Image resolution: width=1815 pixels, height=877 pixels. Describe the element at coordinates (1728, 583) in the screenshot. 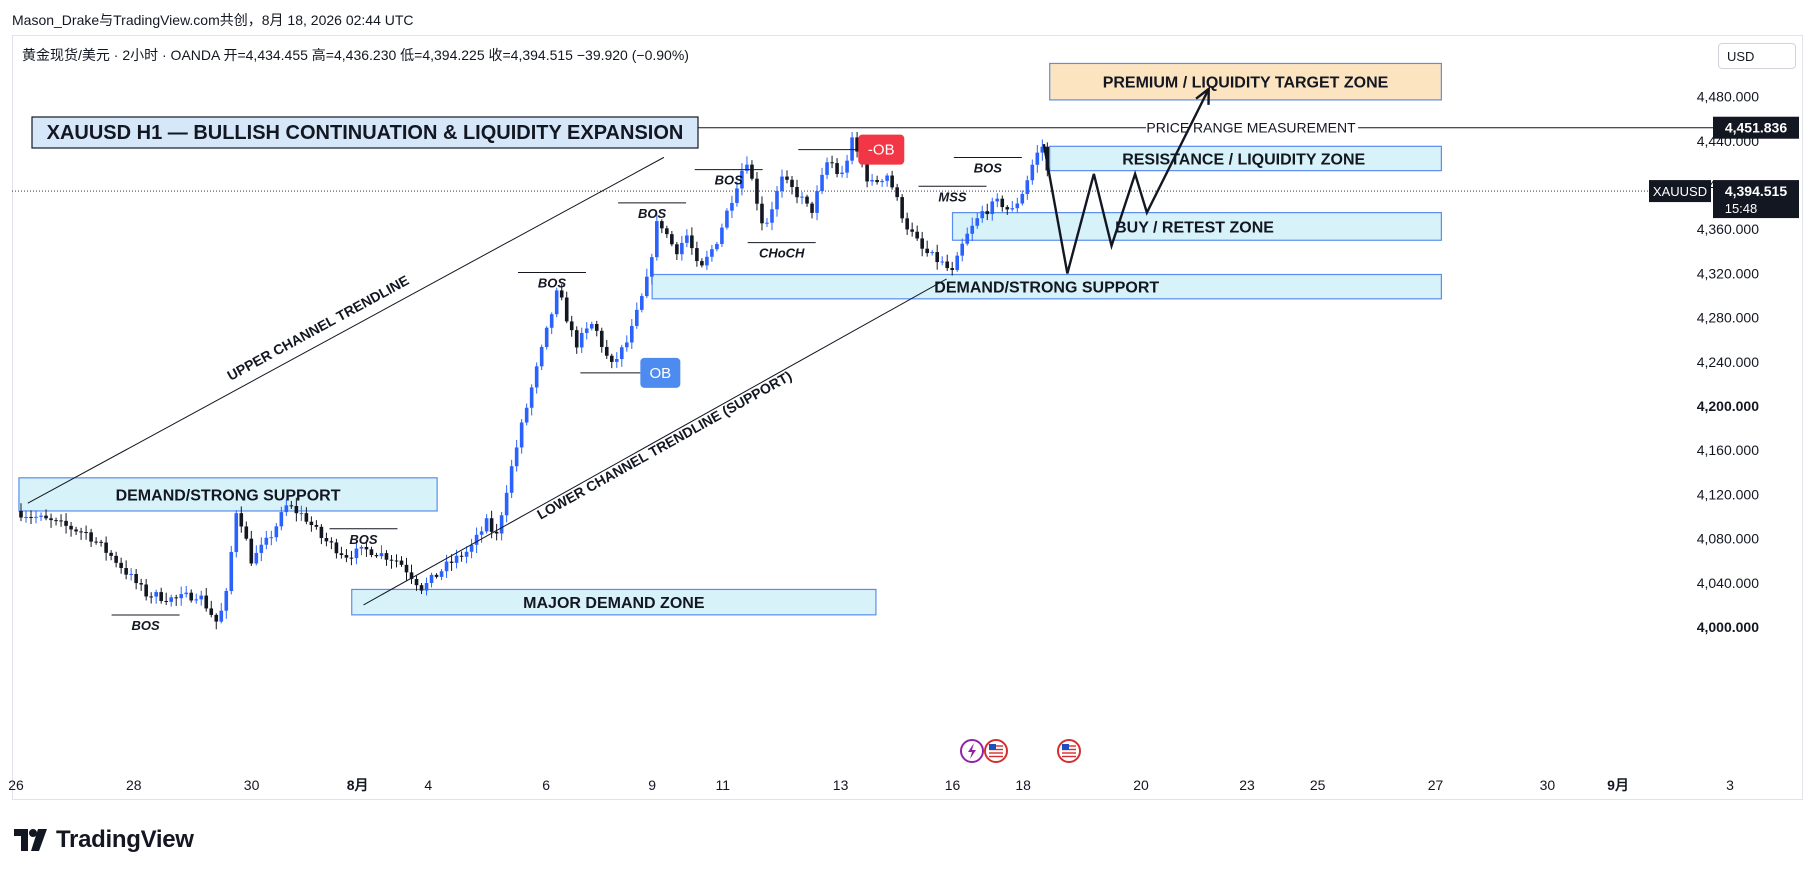

I see `y-tick-label: 4,040.000` at that location.